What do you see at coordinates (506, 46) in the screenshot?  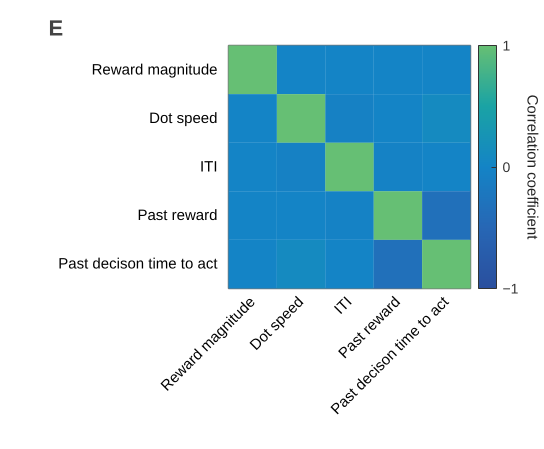 I see `color-bar-label: 1` at bounding box center [506, 46].